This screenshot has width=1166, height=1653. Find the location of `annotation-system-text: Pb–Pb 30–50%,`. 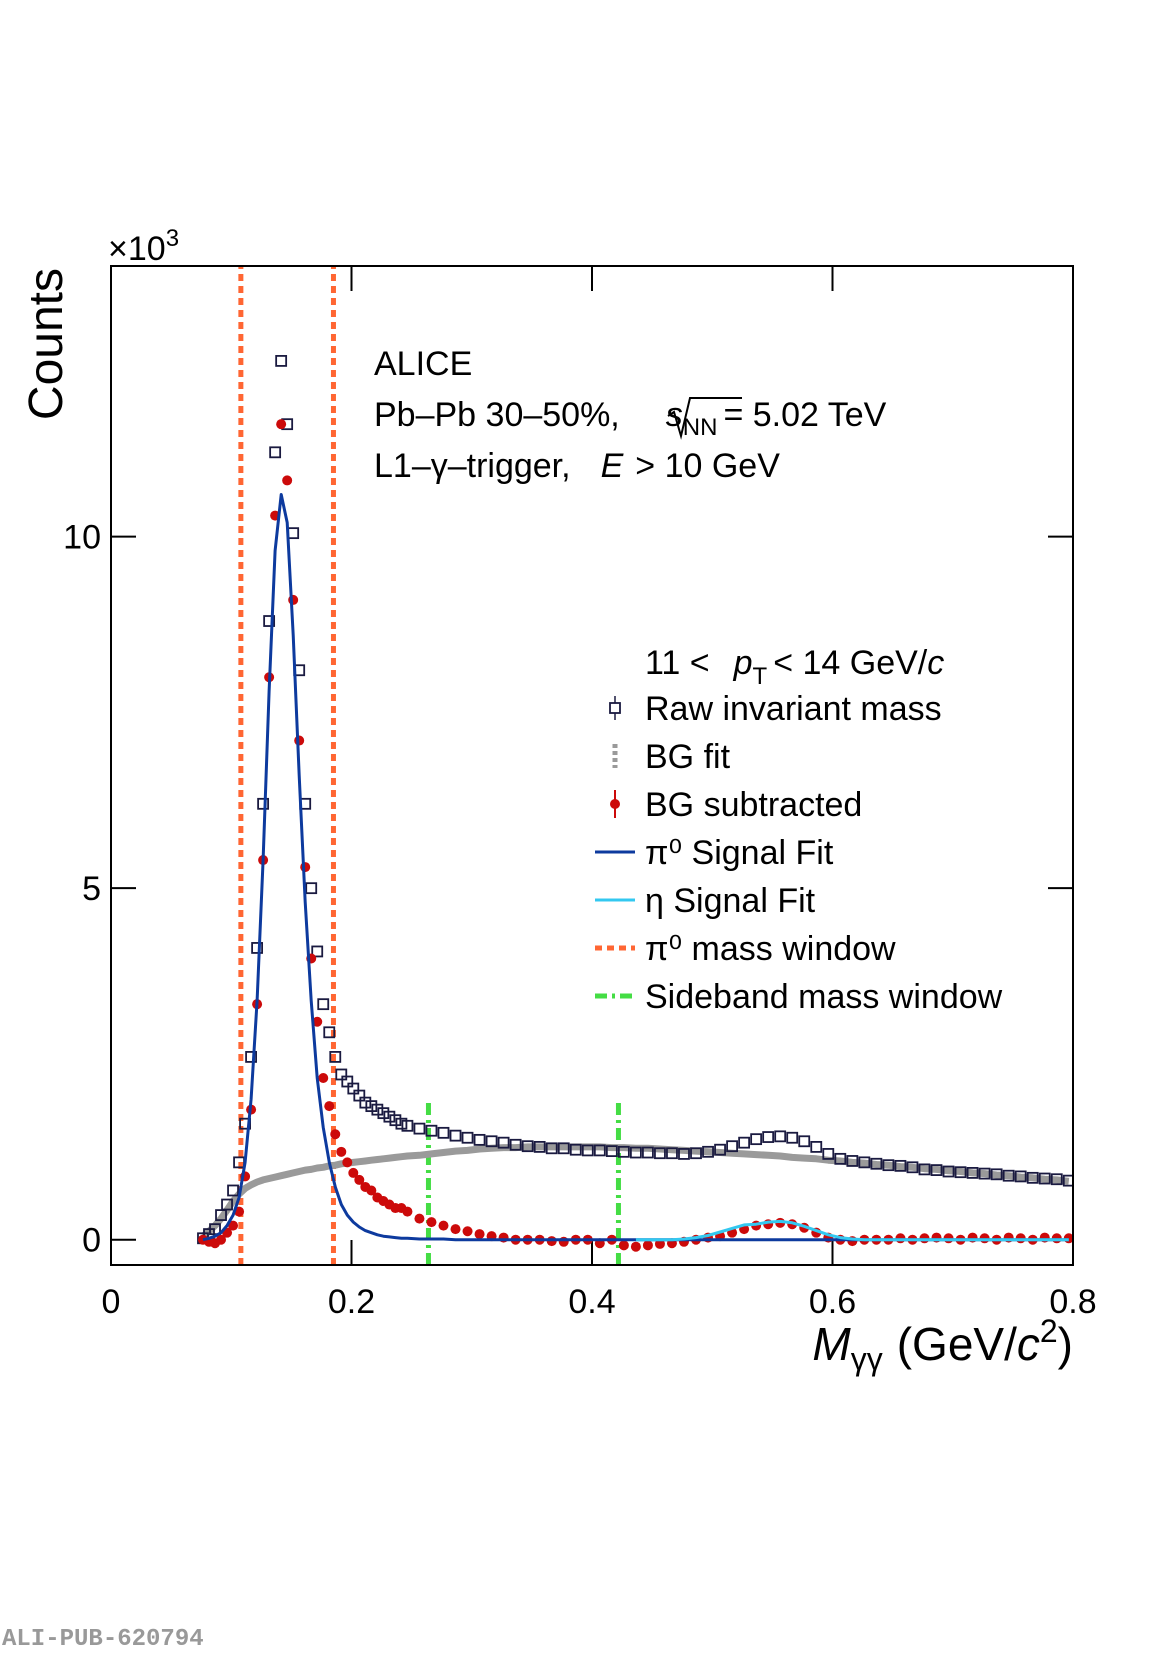

annotation-system-text: Pb–Pb 30–50%, is located at coordinates (497, 415).